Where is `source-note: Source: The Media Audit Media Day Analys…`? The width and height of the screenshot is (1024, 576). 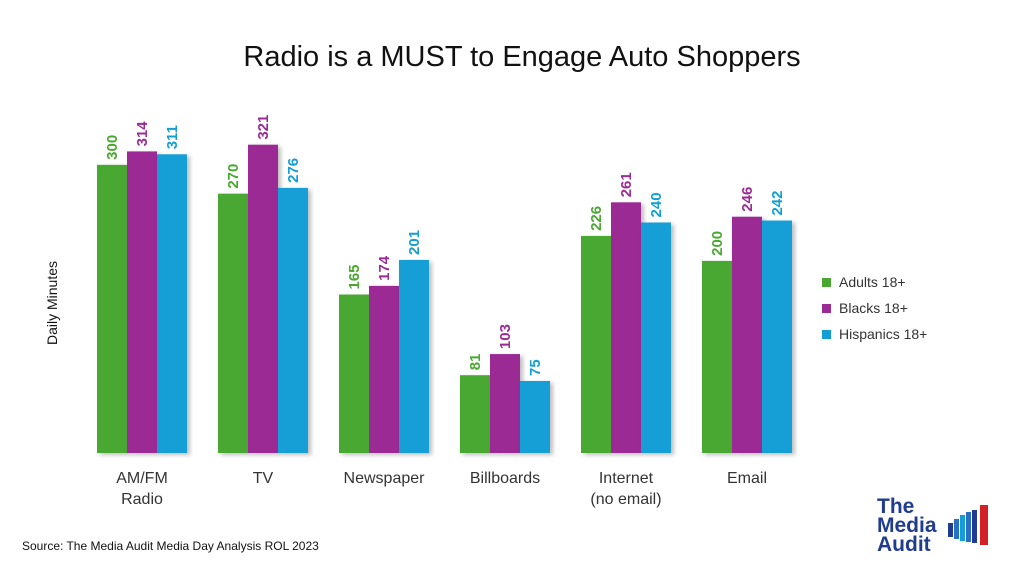
source-note: Source: The Media Audit Media Day Analys… is located at coordinates (170, 546).